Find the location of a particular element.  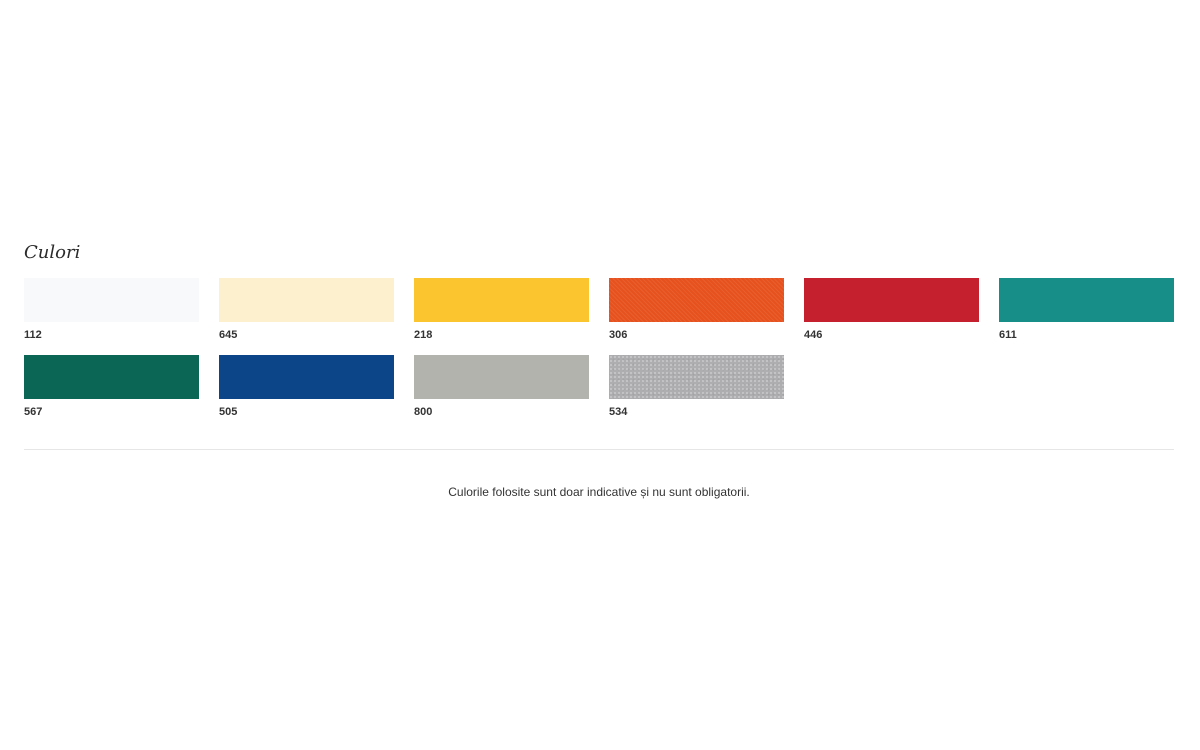

swatch-code: 567 is located at coordinates (33, 412).